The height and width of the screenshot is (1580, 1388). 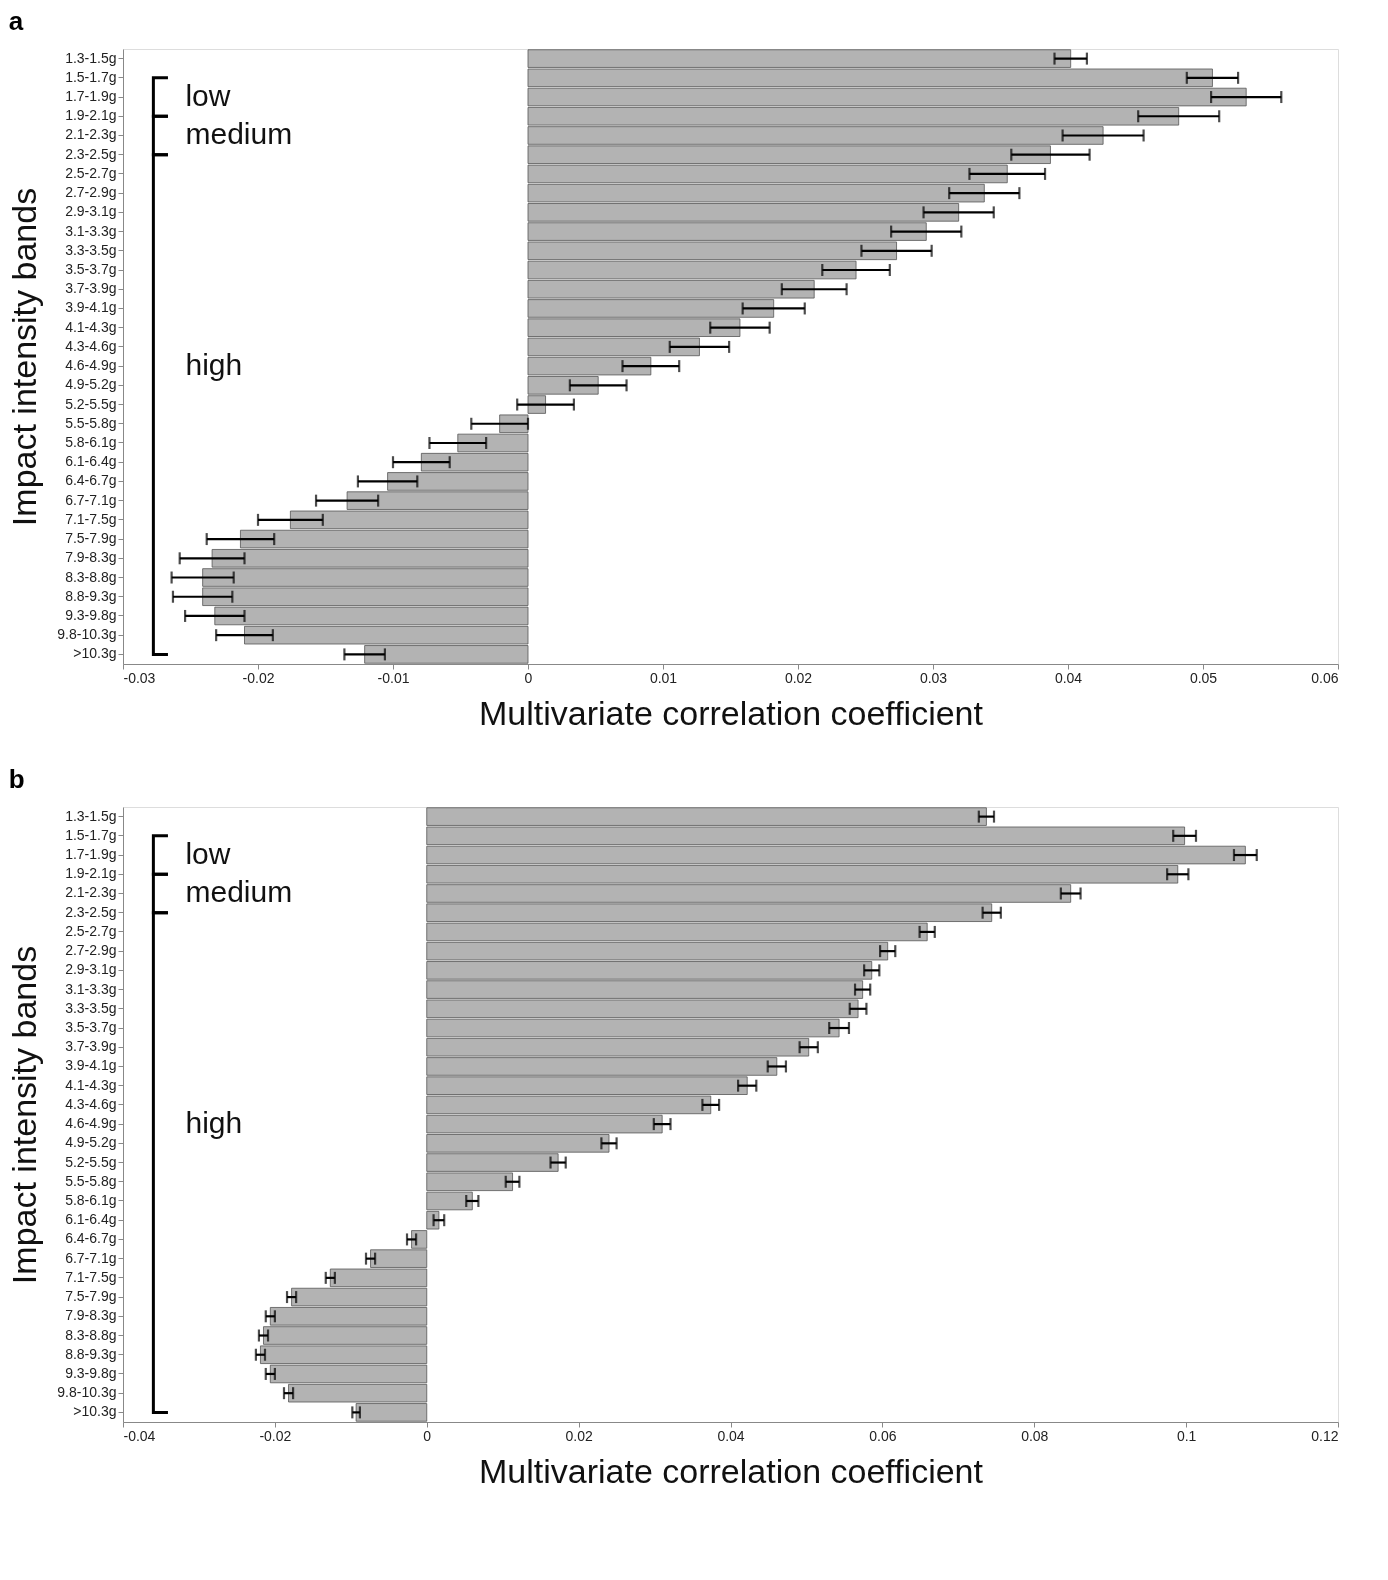 What do you see at coordinates (139, 677) in the screenshot?
I see `x-tick-label: -0.03` at bounding box center [139, 677].